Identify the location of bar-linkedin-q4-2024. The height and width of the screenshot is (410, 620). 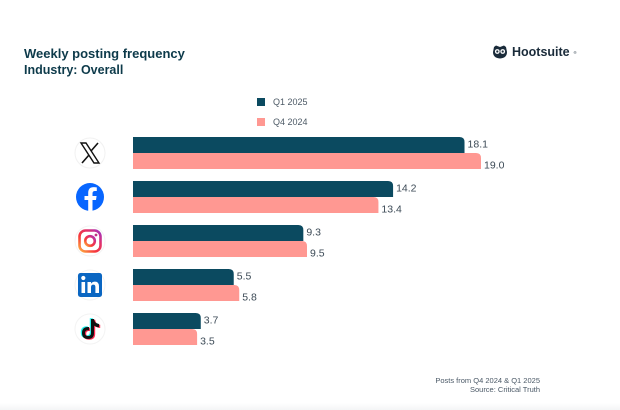
(186, 293).